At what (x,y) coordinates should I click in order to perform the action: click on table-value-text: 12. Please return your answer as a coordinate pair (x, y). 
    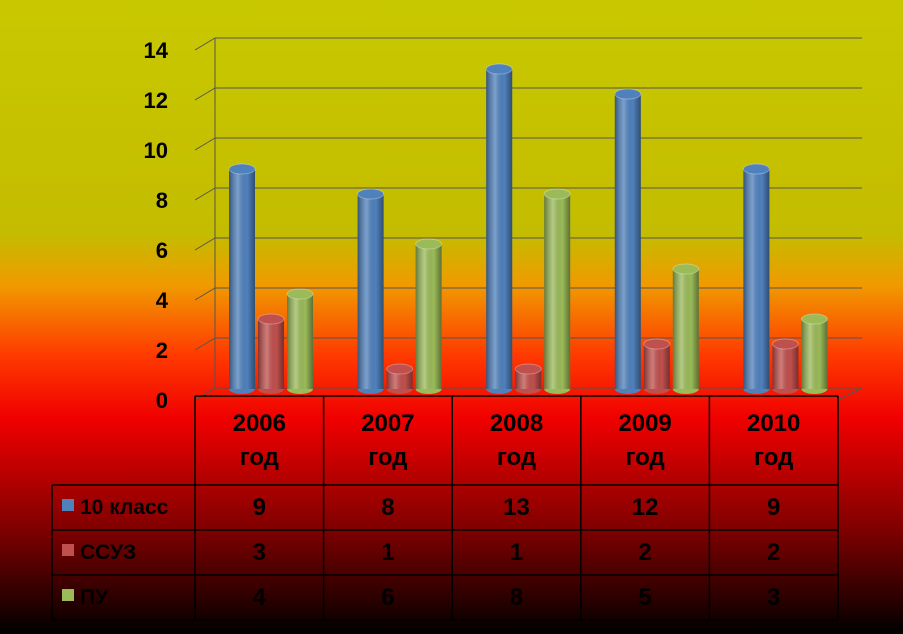
    Looking at the image, I should click on (645, 507).